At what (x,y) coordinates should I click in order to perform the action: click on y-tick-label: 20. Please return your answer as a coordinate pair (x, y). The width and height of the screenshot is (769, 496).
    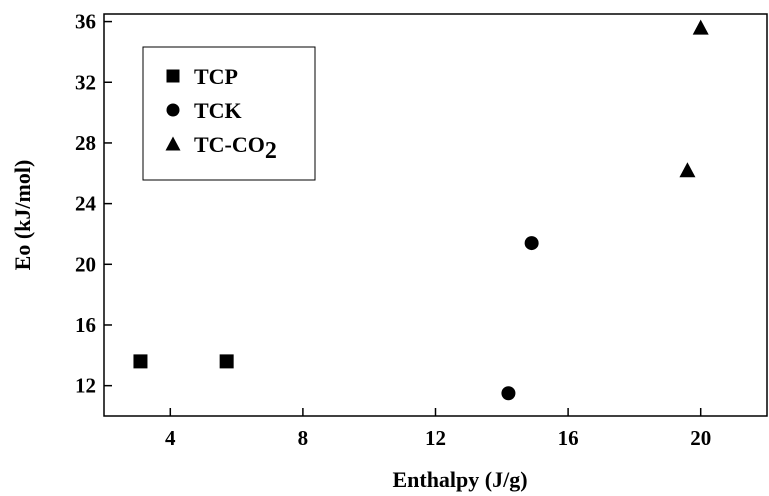
    Looking at the image, I should click on (85, 264).